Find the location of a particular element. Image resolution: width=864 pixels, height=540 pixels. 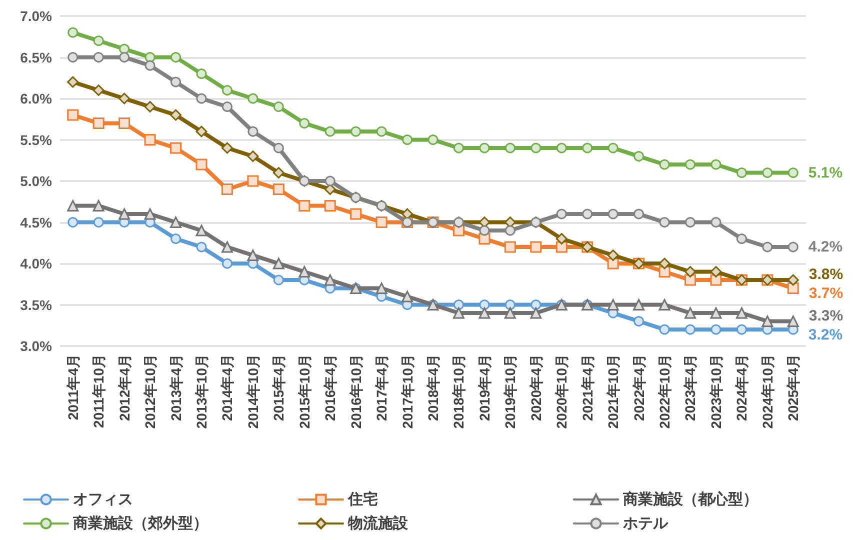

legend-label: 商業施設（郊外型） is located at coordinates (140, 523).